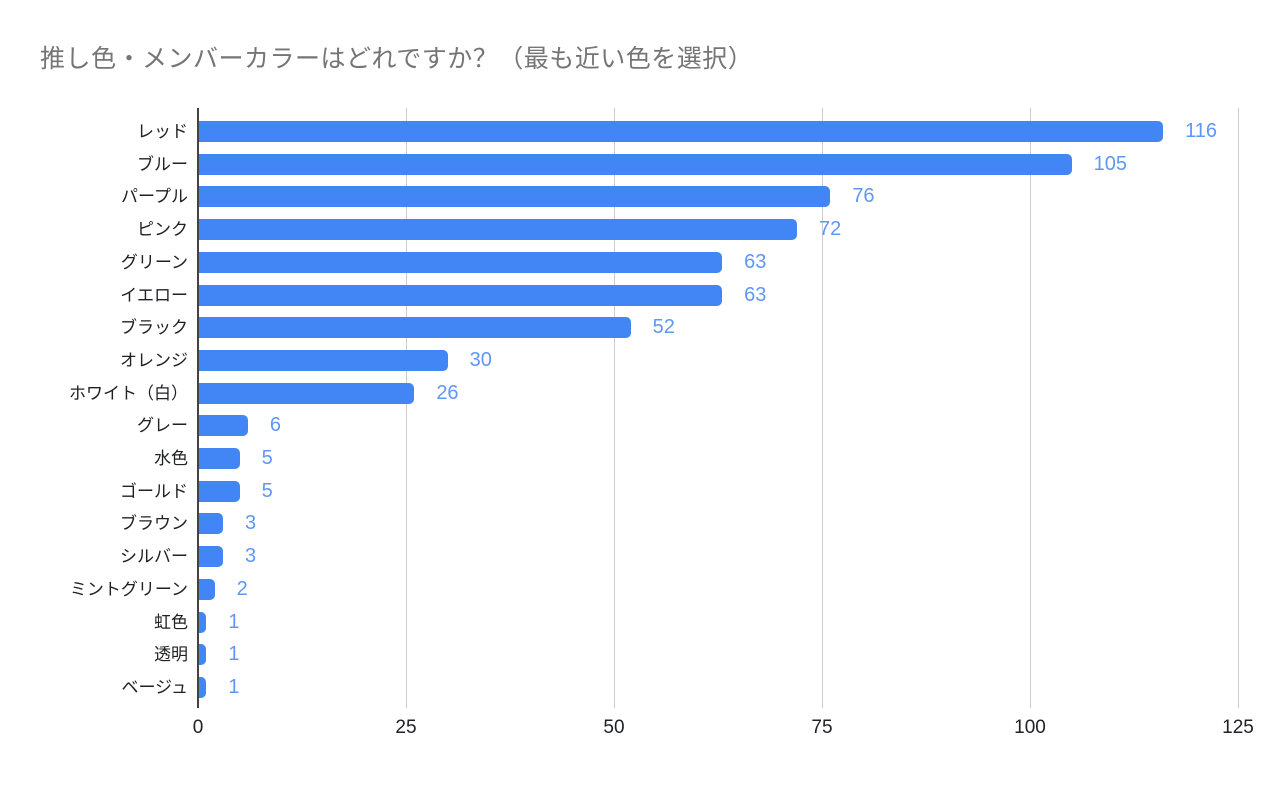  Describe the element at coordinates (397, 59) in the screenshot. I see `chart-title: 推し色・メンバーカラーはどれですか？（最も近い色を選択）` at that location.